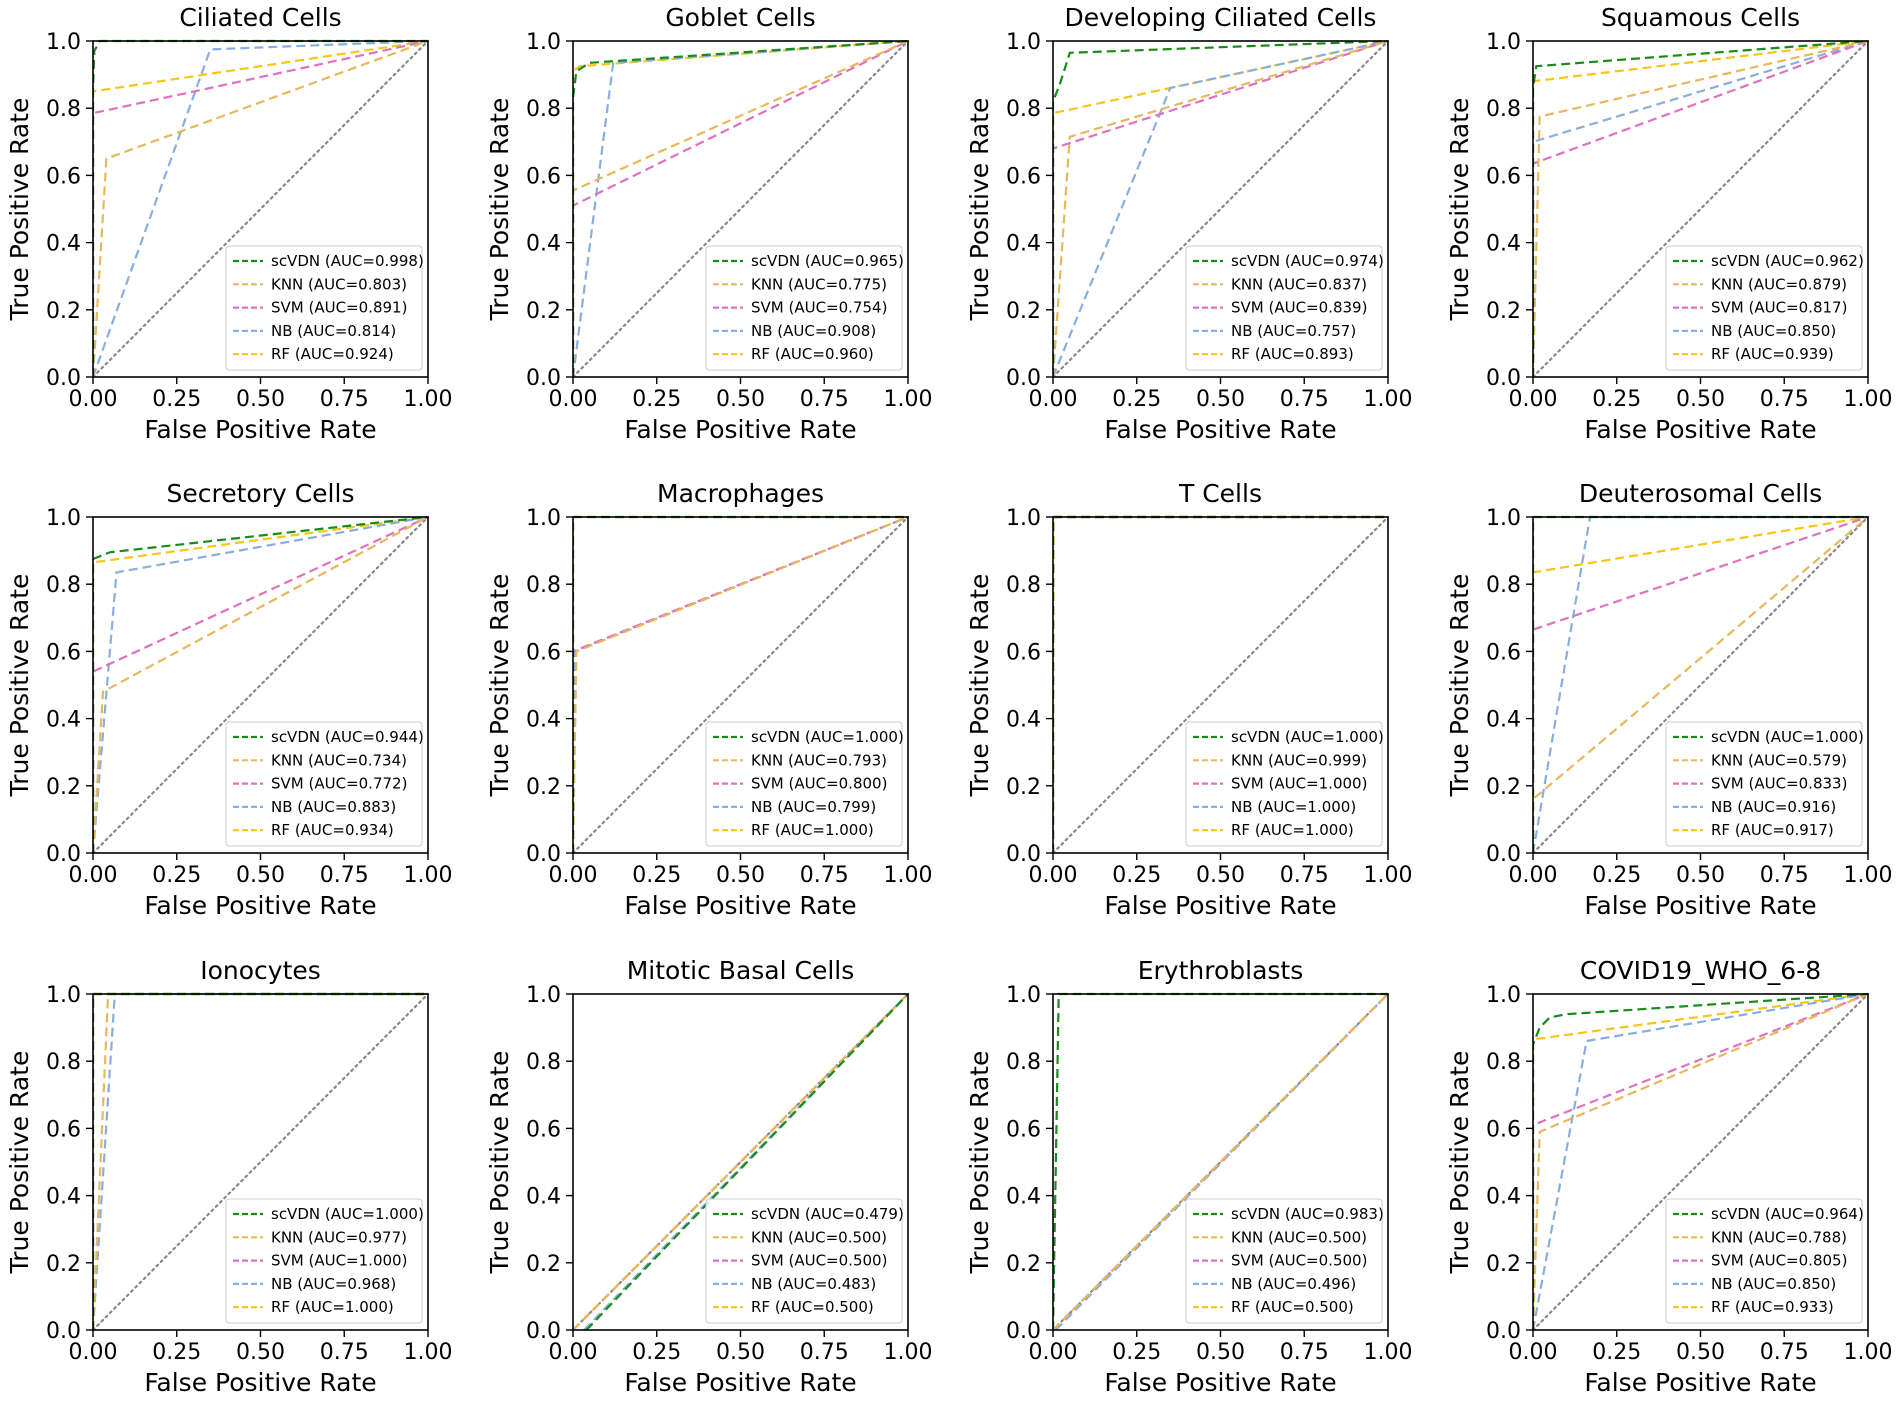 This screenshot has height=1404, width=1901. I want to click on legend-entry: SVM (AUC=0.500), so click(819, 1261).